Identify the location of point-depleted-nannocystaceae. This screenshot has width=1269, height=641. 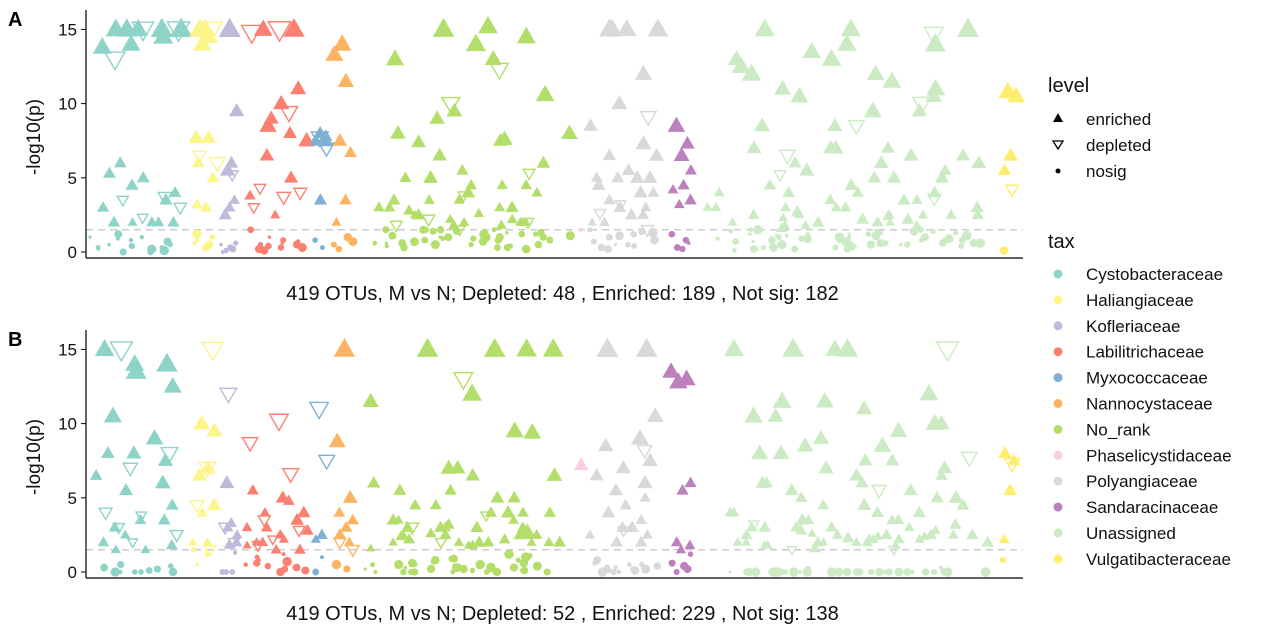
(339, 543).